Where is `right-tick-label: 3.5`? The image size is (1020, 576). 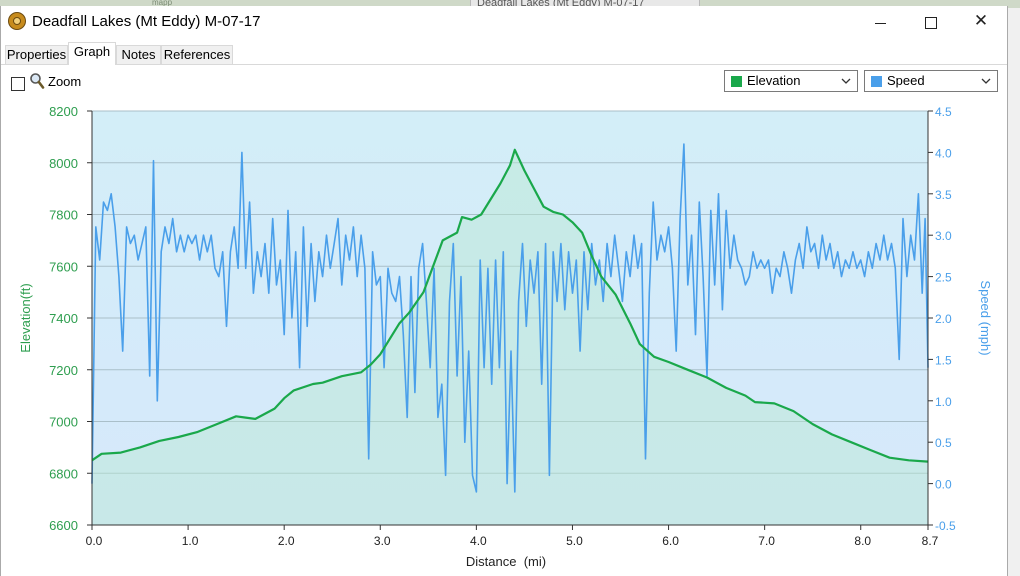
right-tick-label: 3.5 is located at coordinates (943, 195).